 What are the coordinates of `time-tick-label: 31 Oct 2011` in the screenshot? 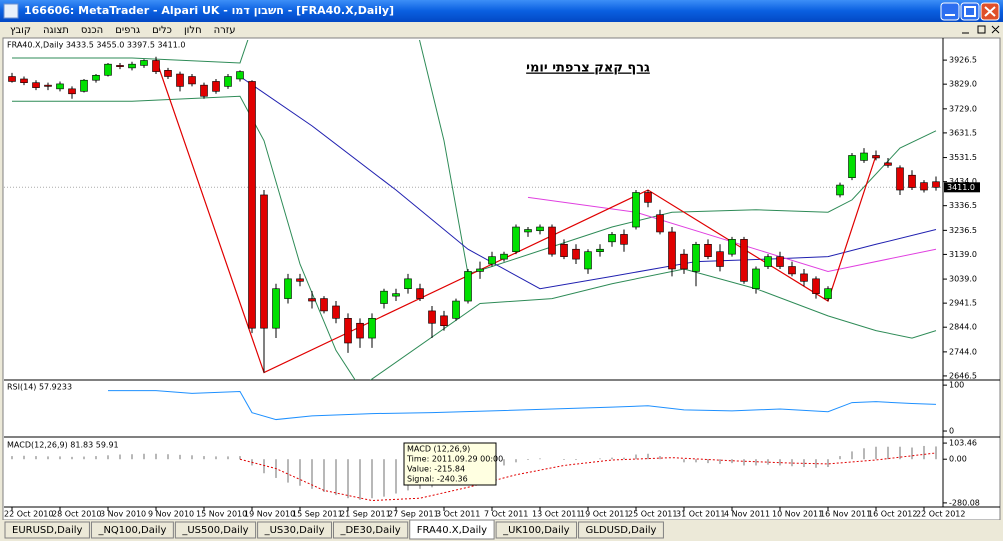 It's located at (700, 514).